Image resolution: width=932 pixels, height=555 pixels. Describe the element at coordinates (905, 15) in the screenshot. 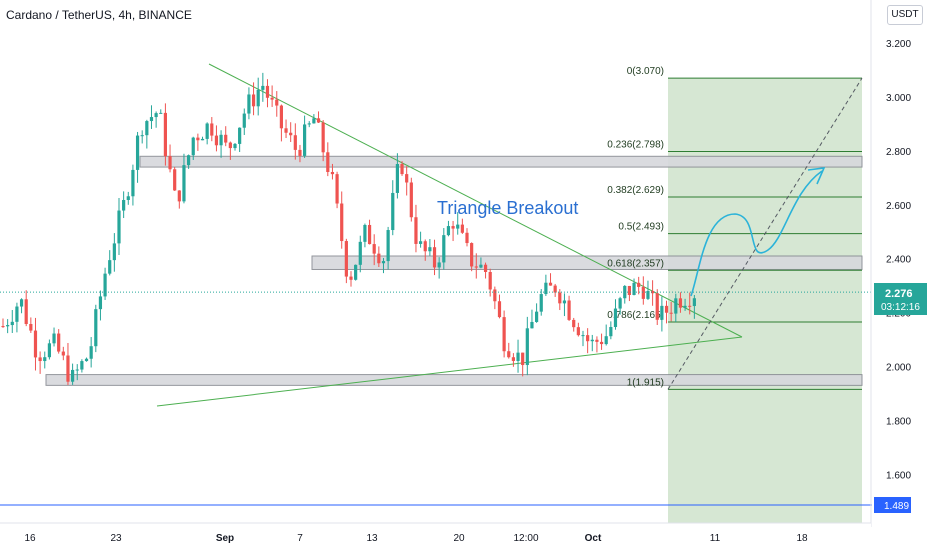

I see `quote-currency-button: USDT` at that location.